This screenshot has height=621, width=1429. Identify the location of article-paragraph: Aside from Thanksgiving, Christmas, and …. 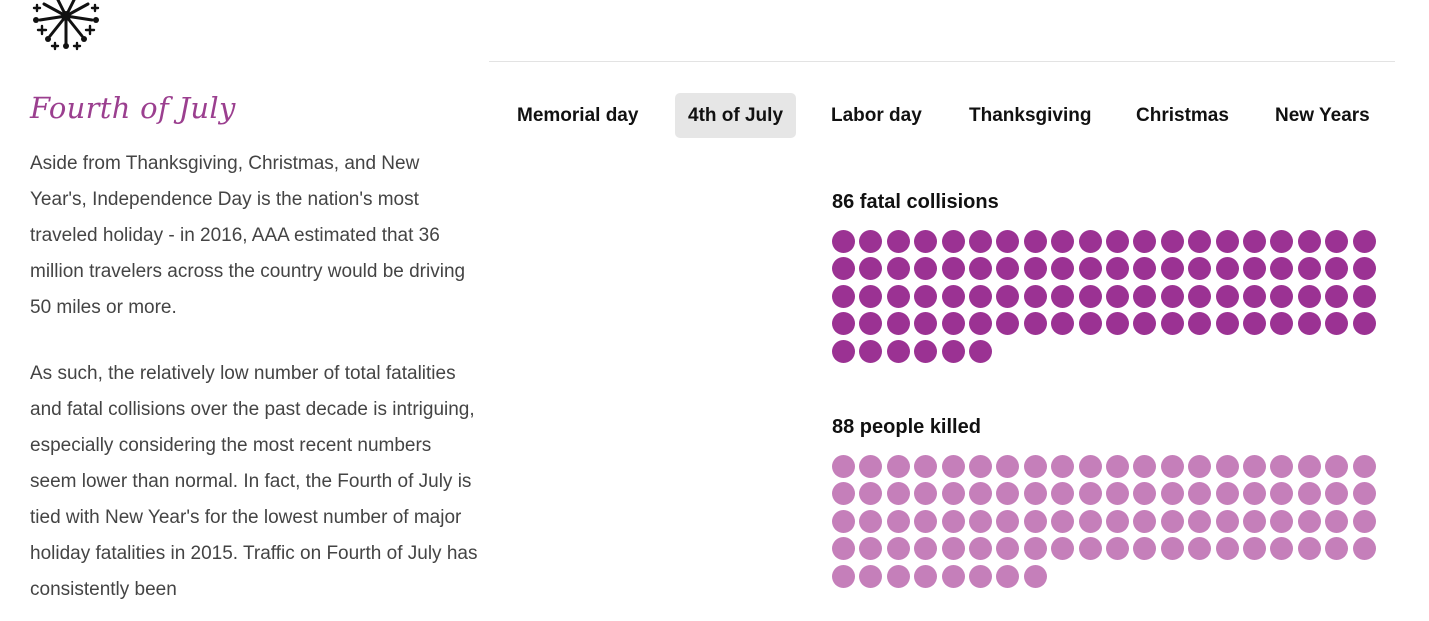
(248, 235).